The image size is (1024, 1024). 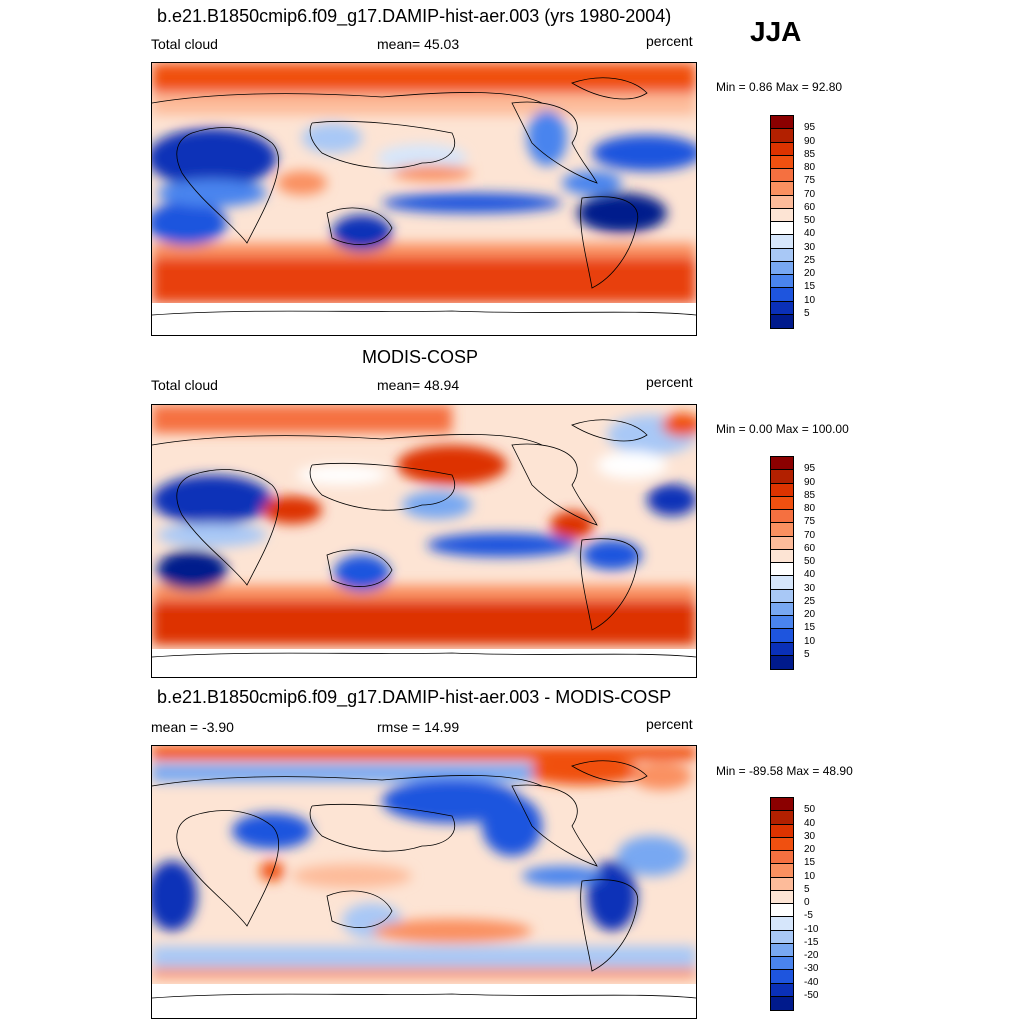 I want to click on panel-2-units: percent, so click(x=669, y=382).